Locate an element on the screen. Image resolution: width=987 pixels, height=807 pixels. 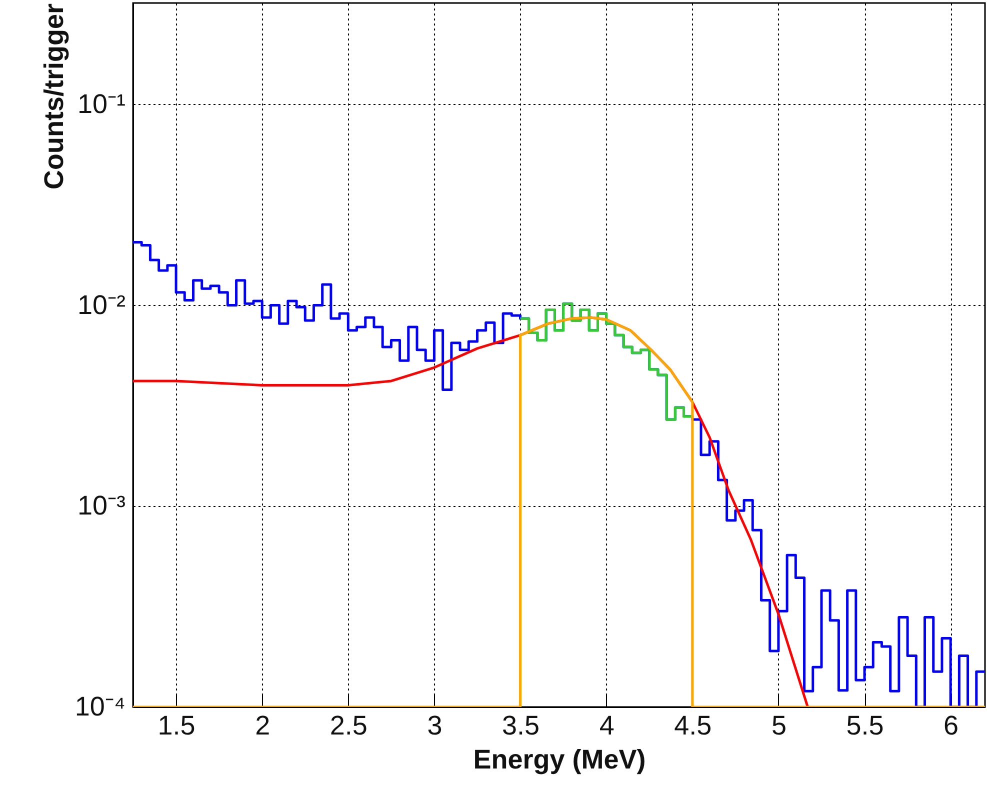
x-tick-label: 2 is located at coordinates (262, 725).